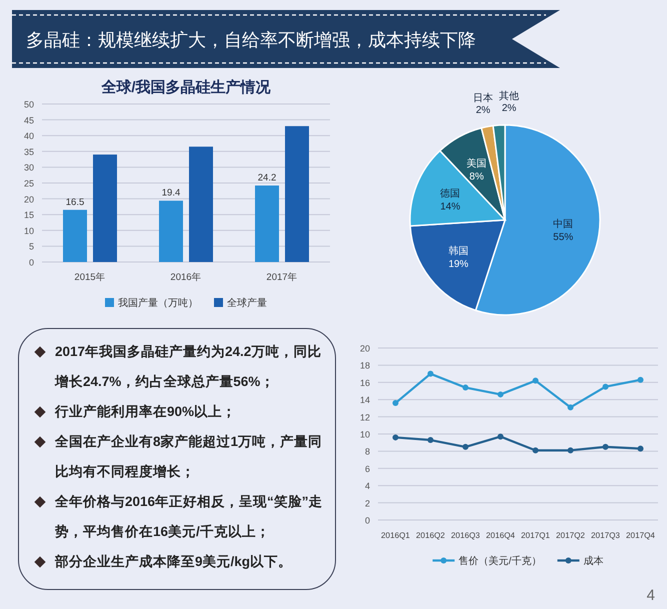  Describe the element at coordinates (458, 264) in the screenshot. I see `data-label: 19%` at that location.